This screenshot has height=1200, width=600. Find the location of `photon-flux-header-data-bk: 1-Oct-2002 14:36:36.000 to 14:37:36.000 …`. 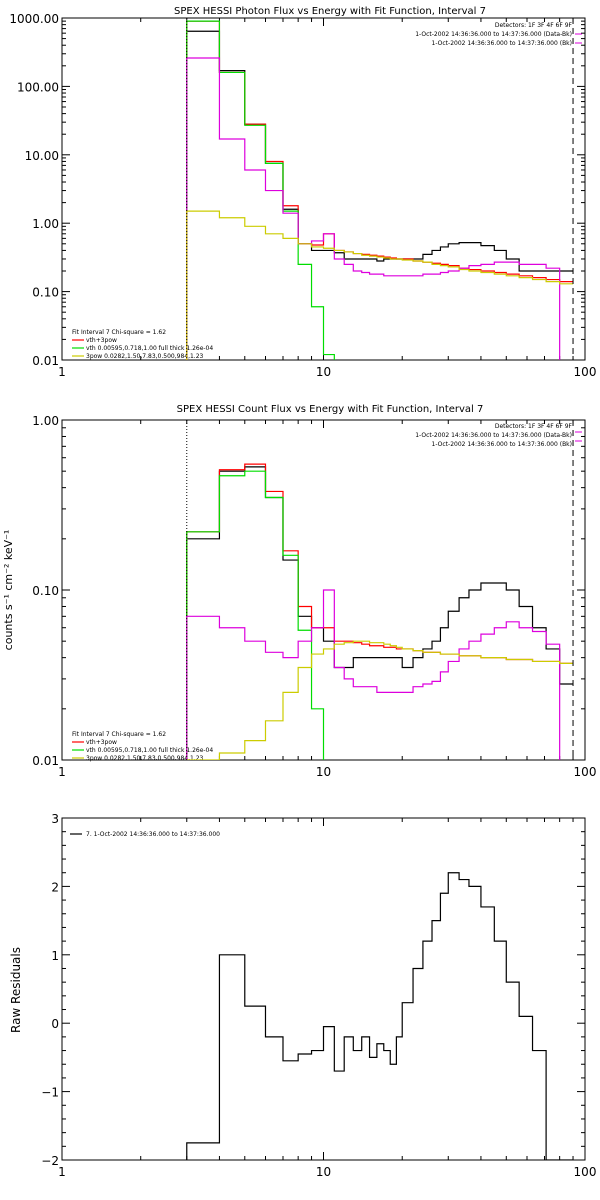

photon-flux-header-data-bk: 1-Oct-2002 14:36:36.000 to 14:37:36.000 … is located at coordinates (493, 34).